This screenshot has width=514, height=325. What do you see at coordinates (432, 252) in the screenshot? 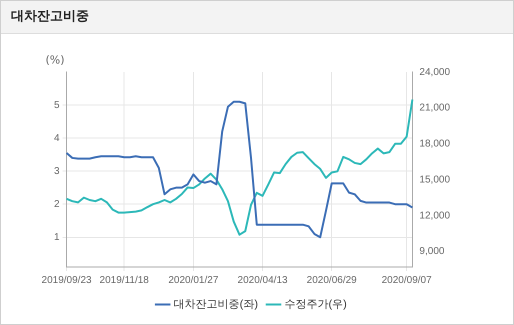
I see `y2-tick-label: 9,000` at bounding box center [432, 252].